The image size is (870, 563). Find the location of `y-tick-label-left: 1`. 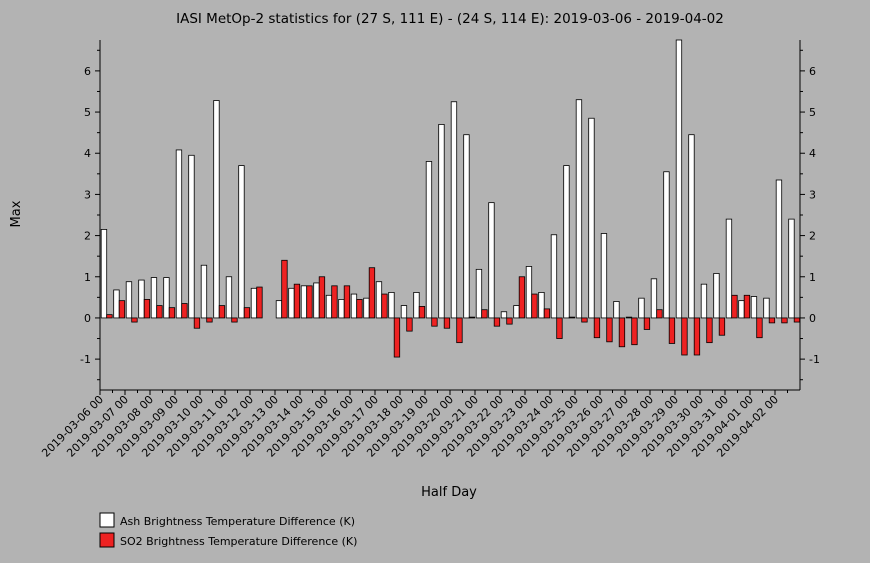

y-tick-label-left: 1 is located at coordinates (87, 277).